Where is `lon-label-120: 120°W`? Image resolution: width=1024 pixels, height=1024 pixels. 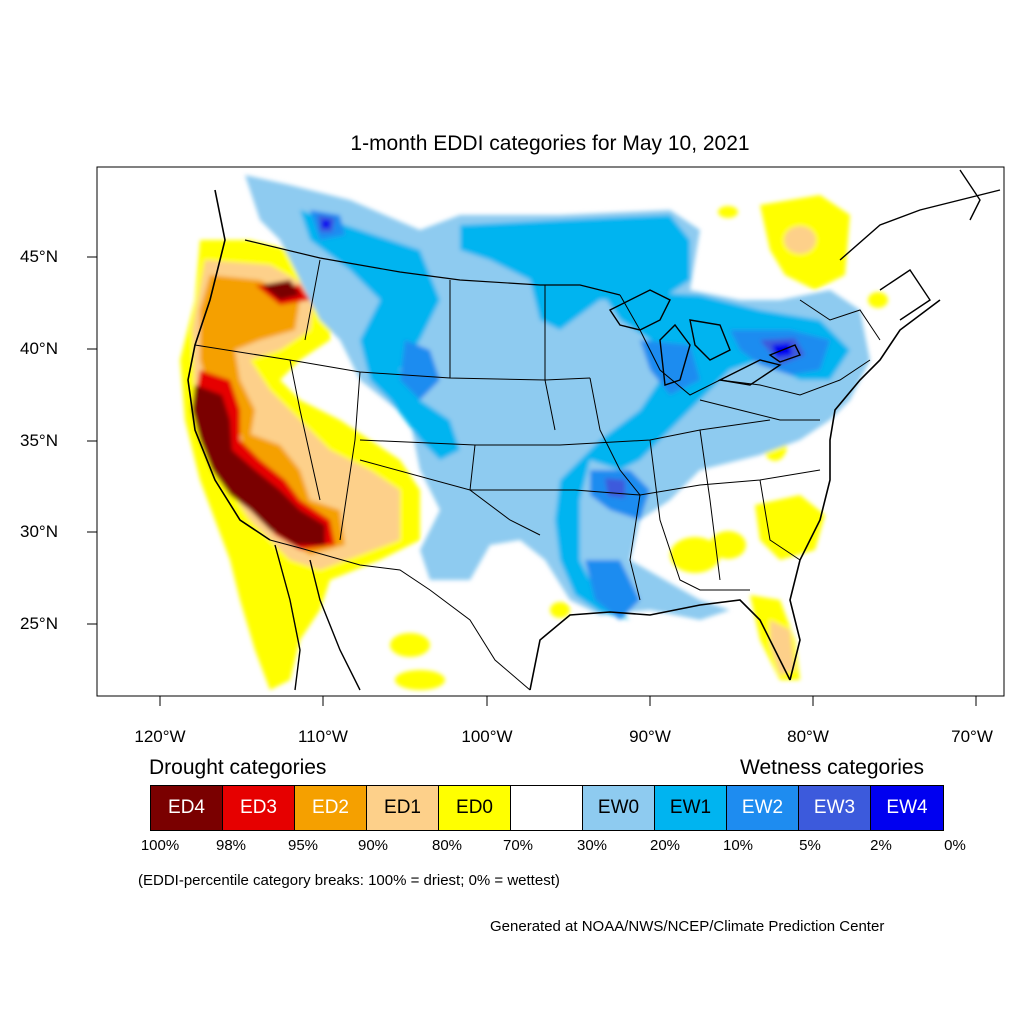 lon-label-120: 120°W is located at coordinates (160, 736).